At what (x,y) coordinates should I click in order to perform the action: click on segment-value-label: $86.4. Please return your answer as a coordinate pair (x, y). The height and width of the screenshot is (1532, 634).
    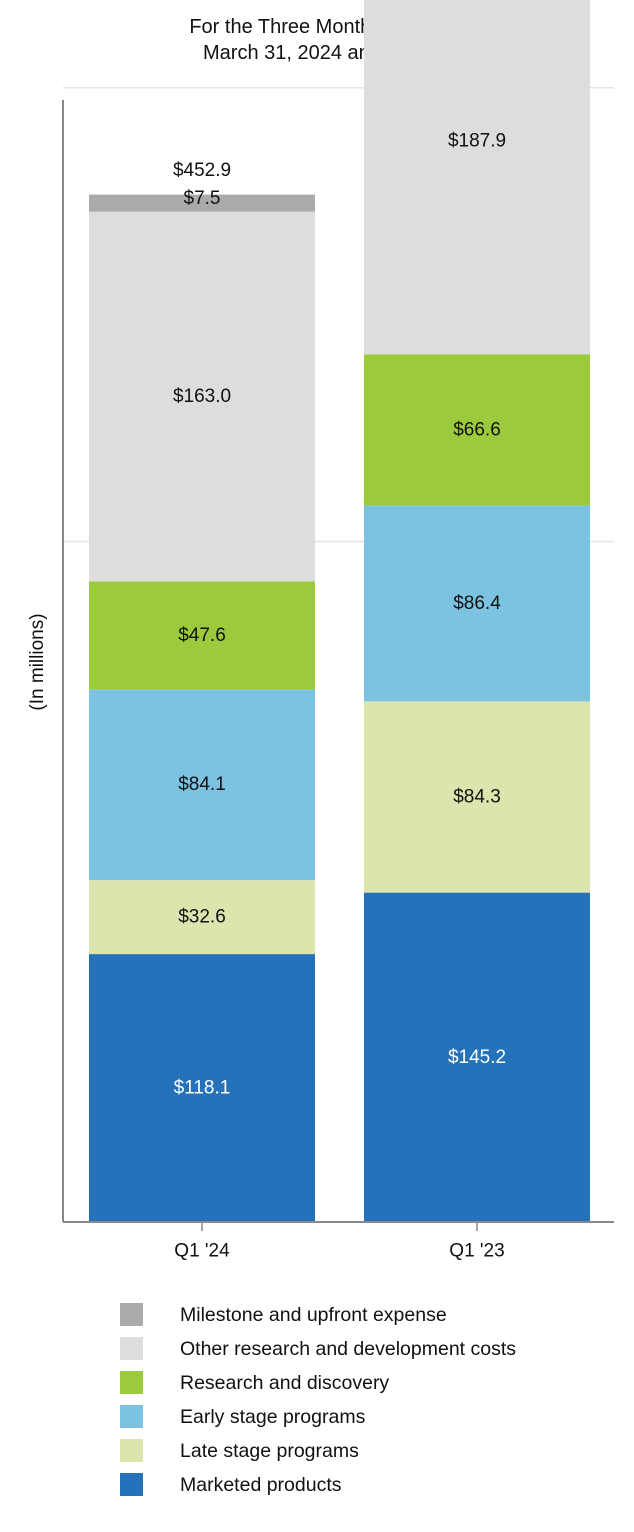
    Looking at the image, I should click on (477, 603).